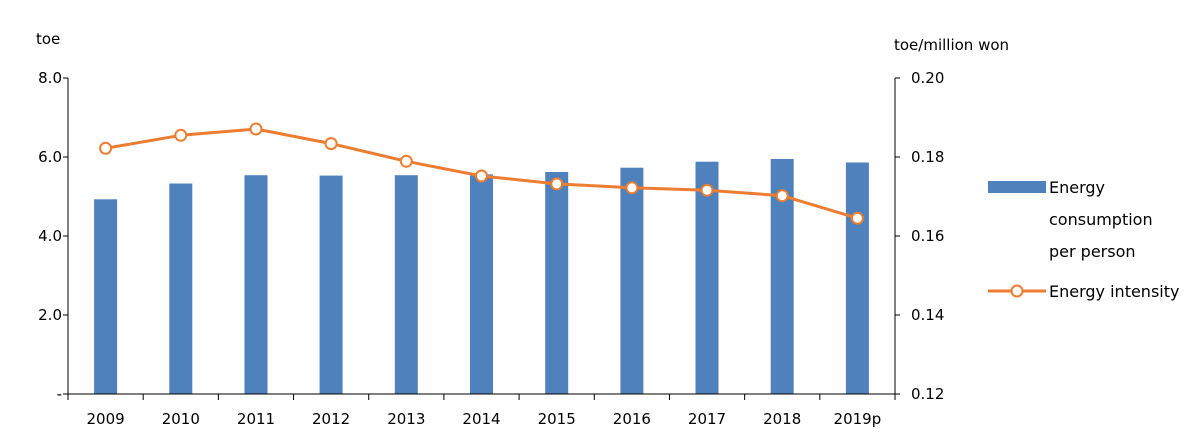  Describe the element at coordinates (481, 419) in the screenshot. I see `x-tick-label: 2014` at that location.